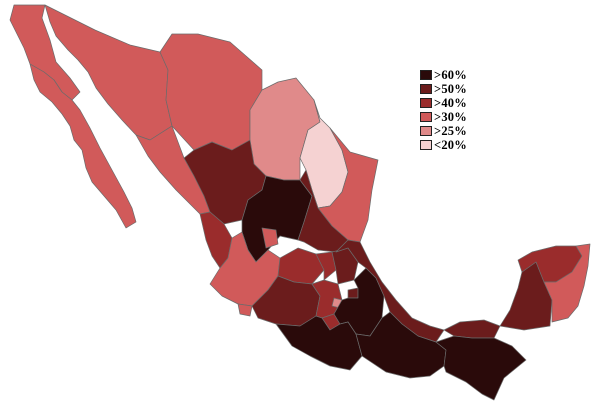  I want to click on region-queretaro, so click(326, 266).